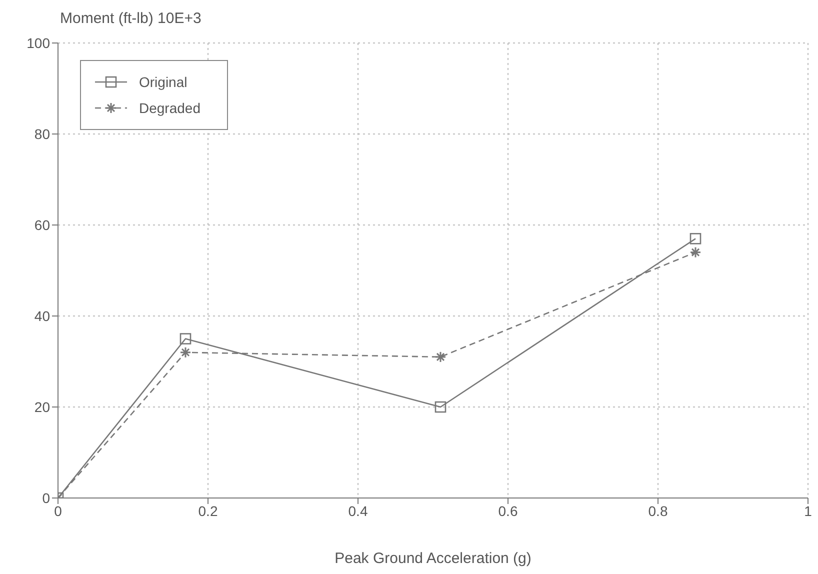 The image size is (818, 574). What do you see at coordinates (808, 510) in the screenshot?
I see `x-tick-label: 1` at bounding box center [808, 510].